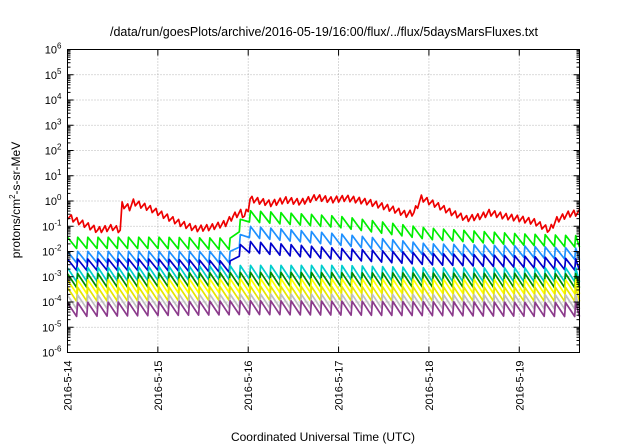 The height and width of the screenshot is (448, 640). What do you see at coordinates (53, 124) in the screenshot?
I see `y-tick-label: 10³` at bounding box center [53, 124].